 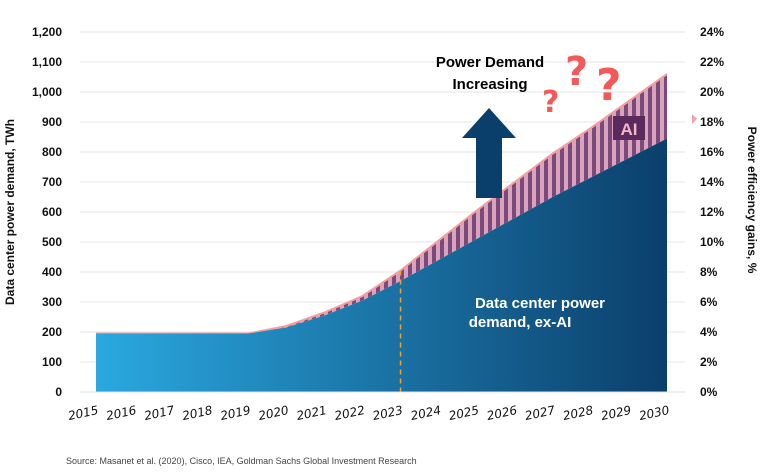 What do you see at coordinates (52, 362) in the screenshot?
I see `y-tick-label: 100` at bounding box center [52, 362].